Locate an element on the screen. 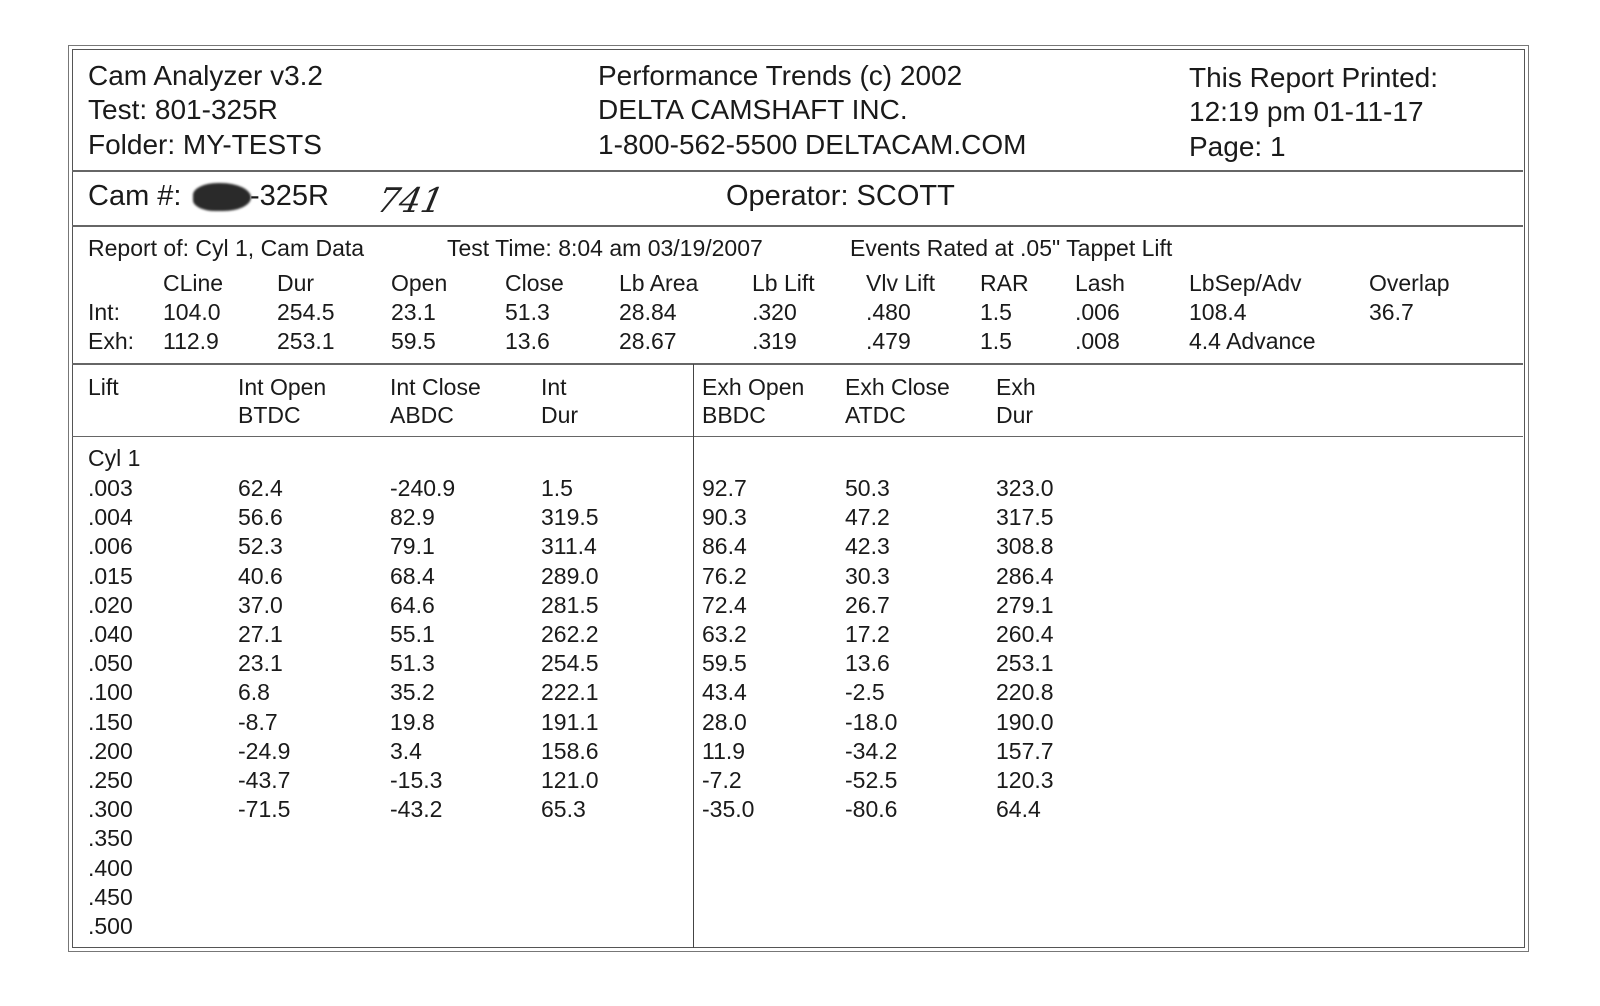  table-cell: 28.0 is located at coordinates (724, 721).